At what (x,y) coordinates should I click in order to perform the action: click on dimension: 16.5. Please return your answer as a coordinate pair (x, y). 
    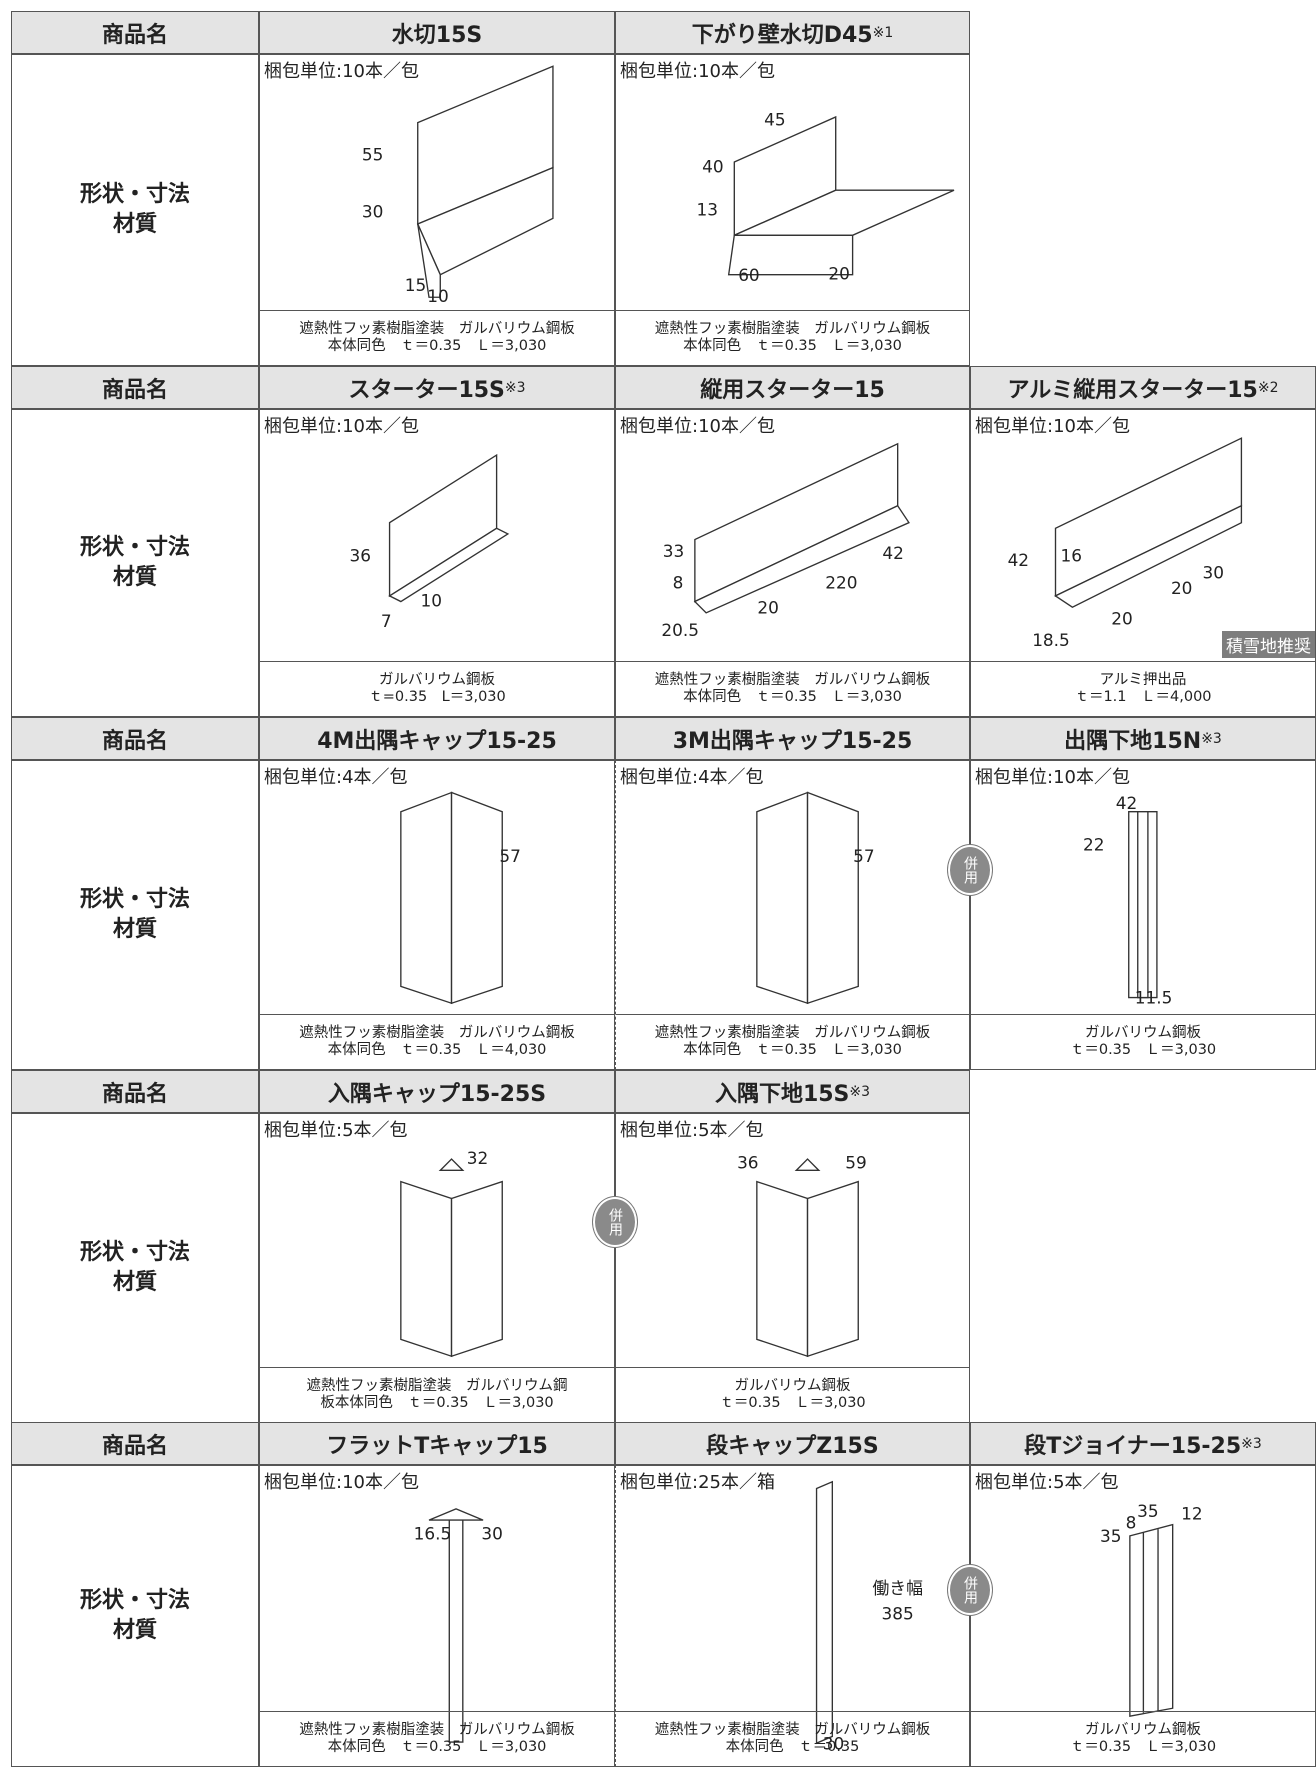
    Looking at the image, I should click on (433, 1534).